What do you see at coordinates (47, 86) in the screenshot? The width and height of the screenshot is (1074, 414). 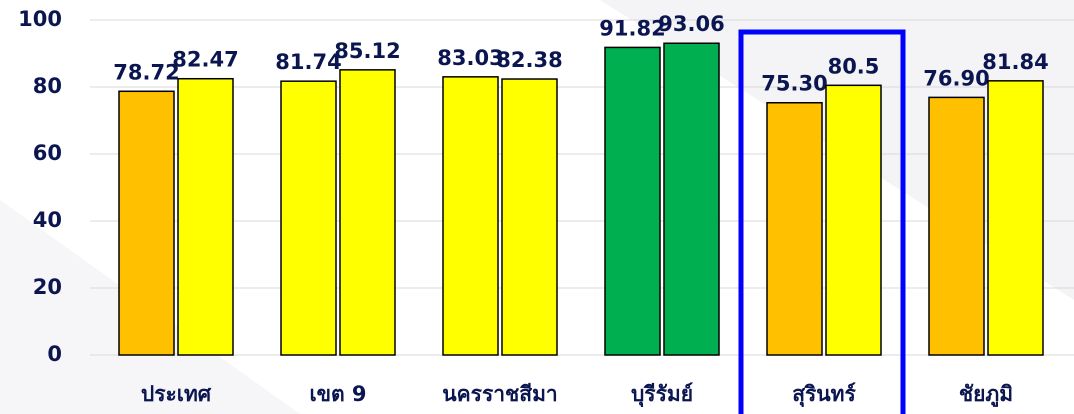 I see `y-tick-label: 80` at bounding box center [47, 86].